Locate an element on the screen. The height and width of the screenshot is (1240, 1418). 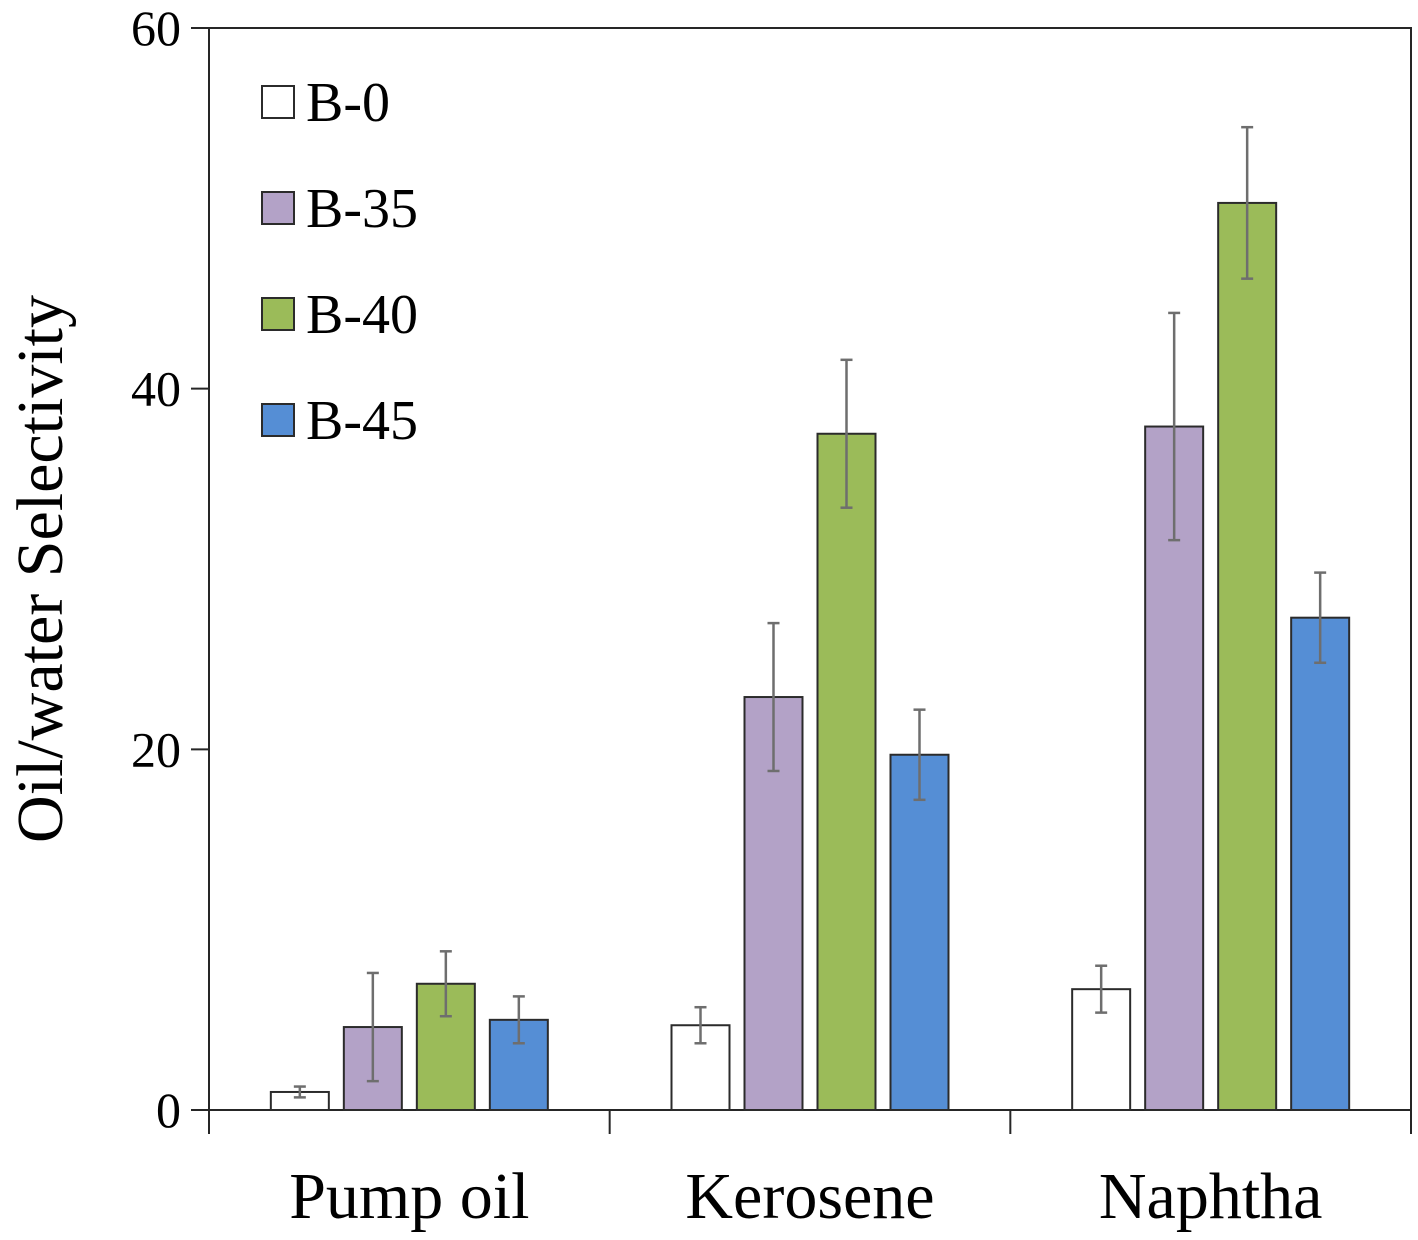
y-tick-label: 60 is located at coordinates (156, 28).